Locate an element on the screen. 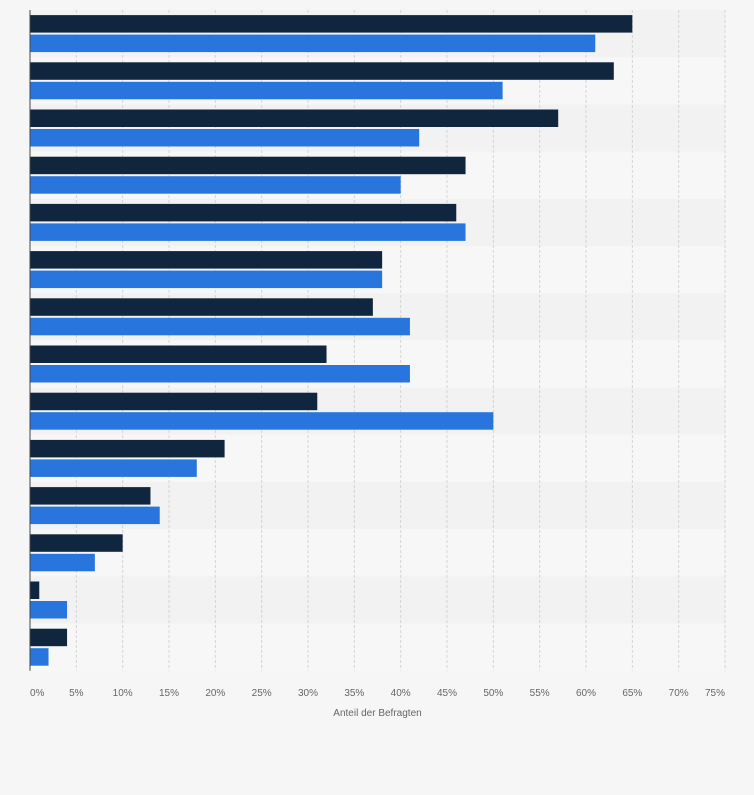 The height and width of the screenshot is (795, 754). x-tick-label: 70% is located at coordinates (679, 693).